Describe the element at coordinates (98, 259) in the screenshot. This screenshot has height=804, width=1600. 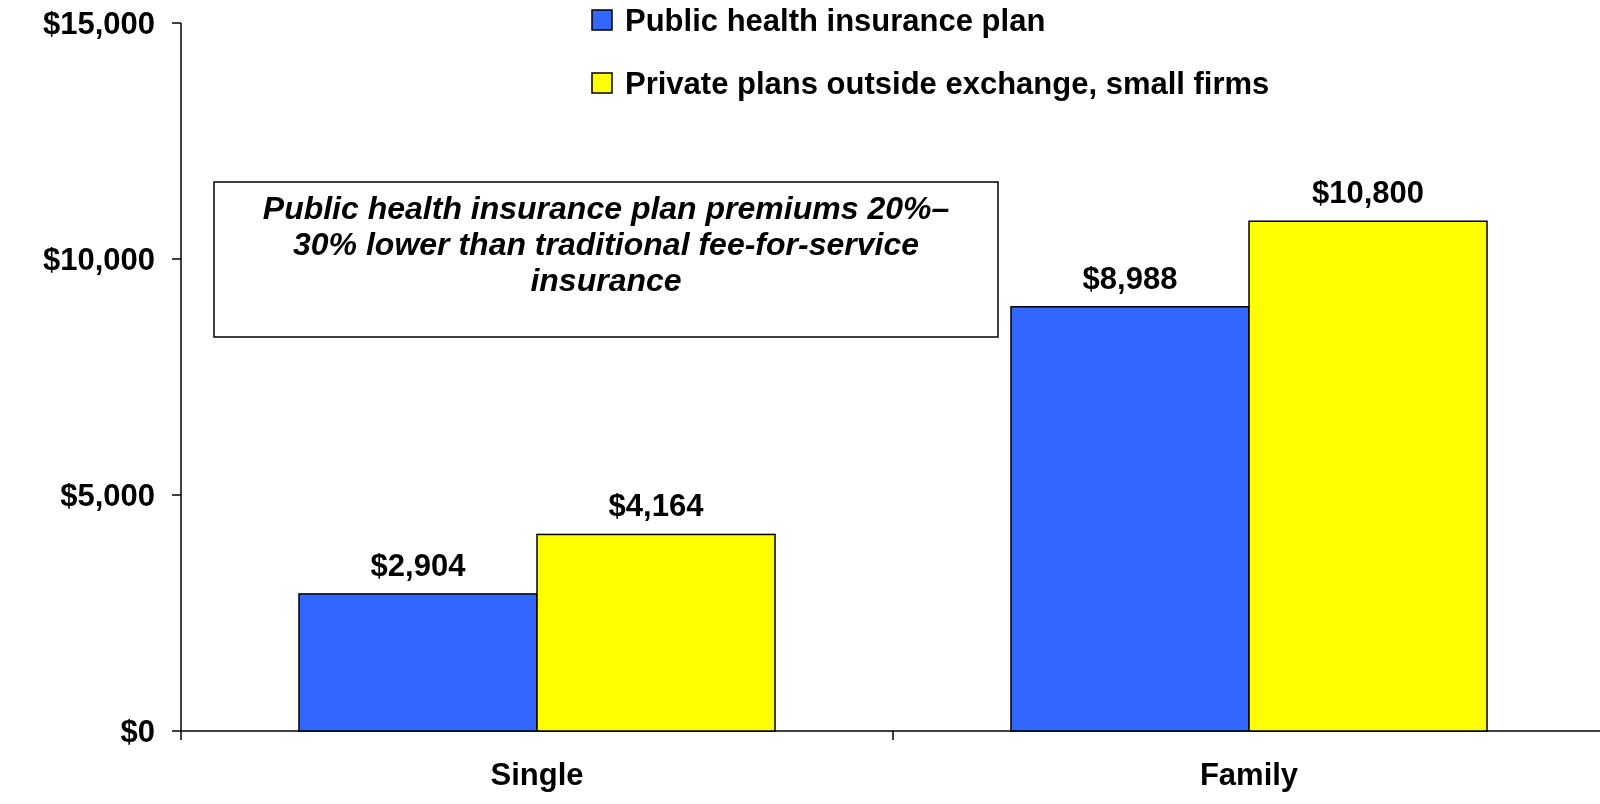
I see `y-tick-label: $10,000` at that location.